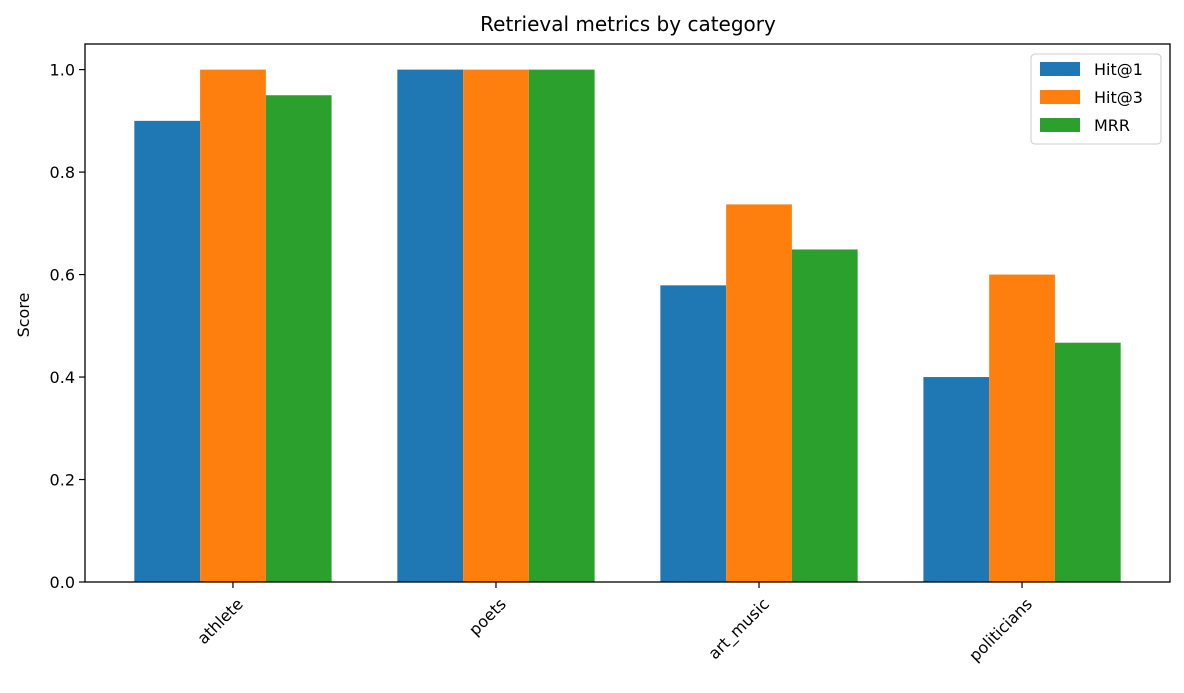  Describe the element at coordinates (62, 377) in the screenshot. I see `y-tick-label: 0.4` at that location.